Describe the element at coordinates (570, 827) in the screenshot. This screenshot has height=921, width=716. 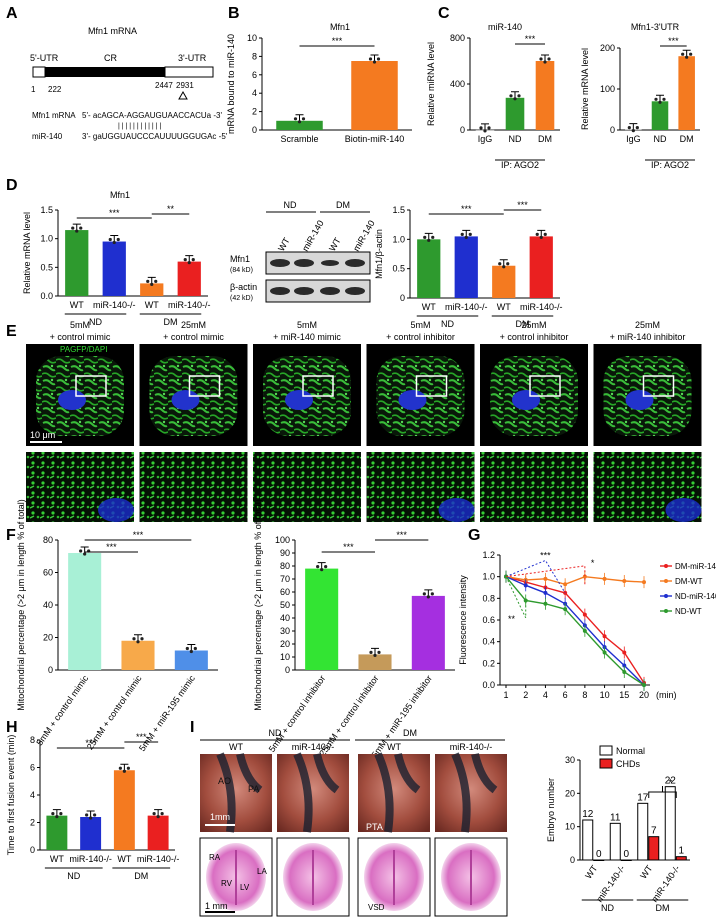
I see `y-tick-label: 10` at that location.